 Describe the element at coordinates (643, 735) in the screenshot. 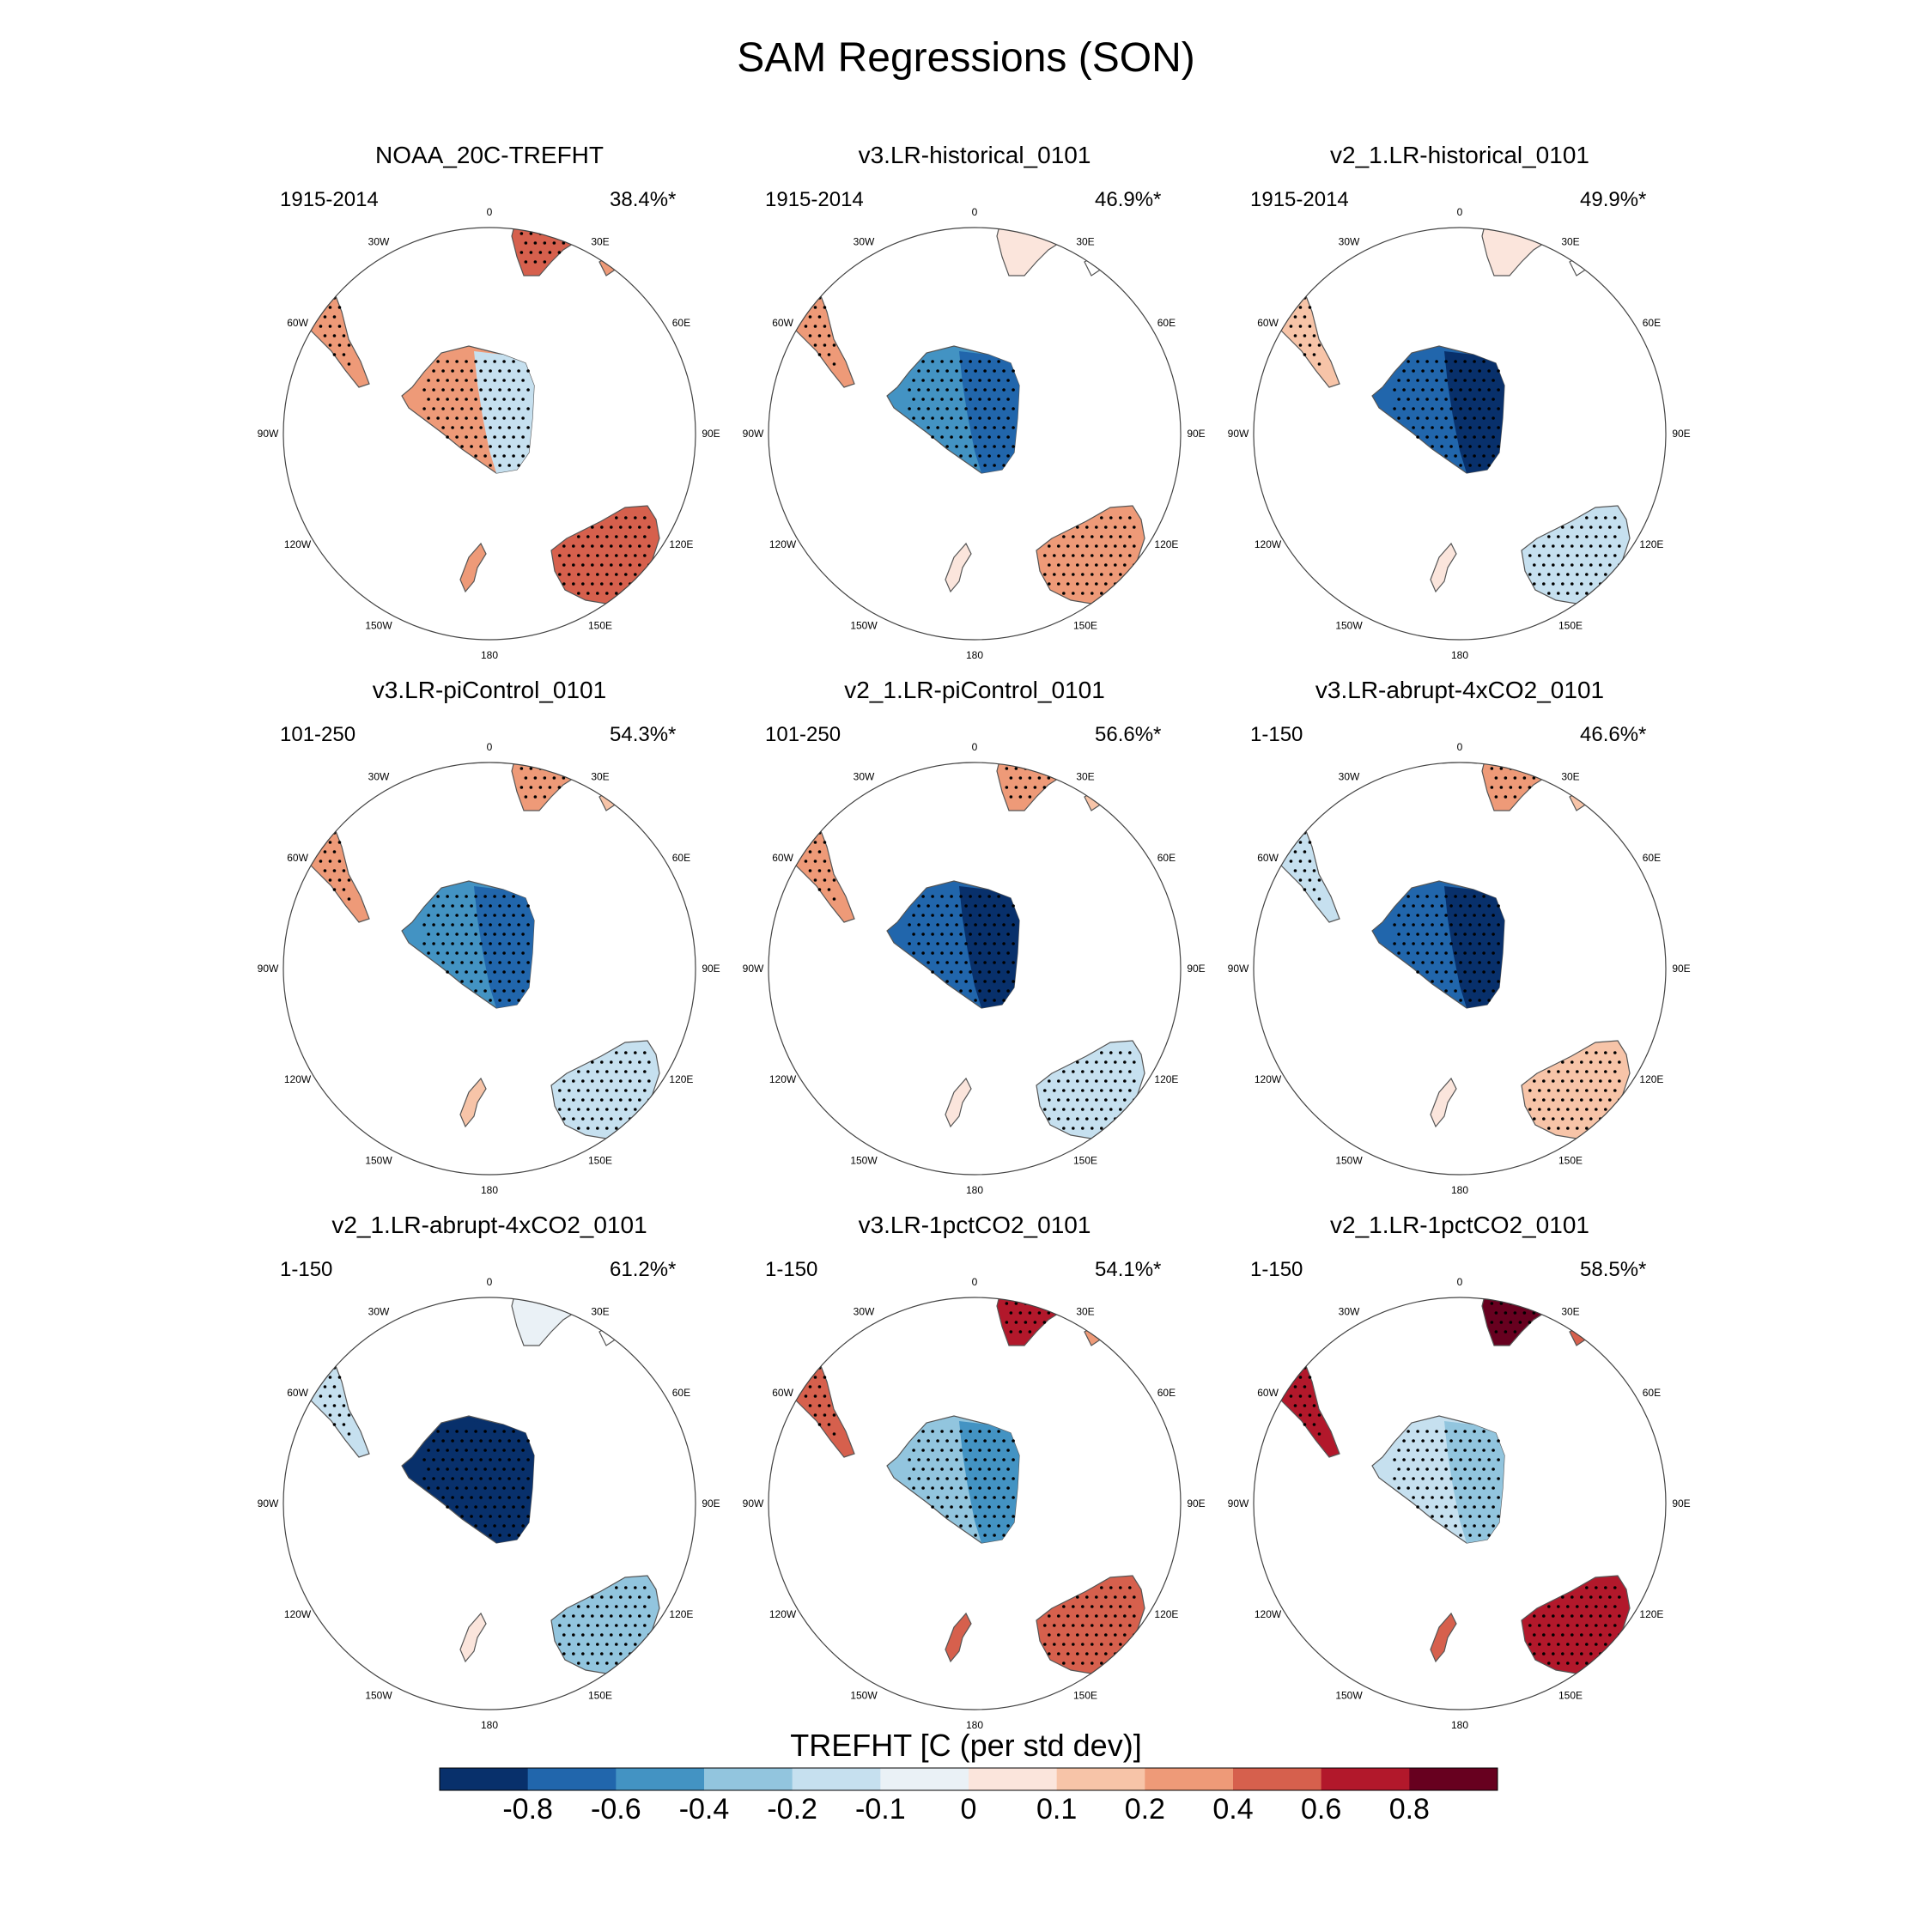

I see `panel-variance-percent: 54.3%*` at that location.